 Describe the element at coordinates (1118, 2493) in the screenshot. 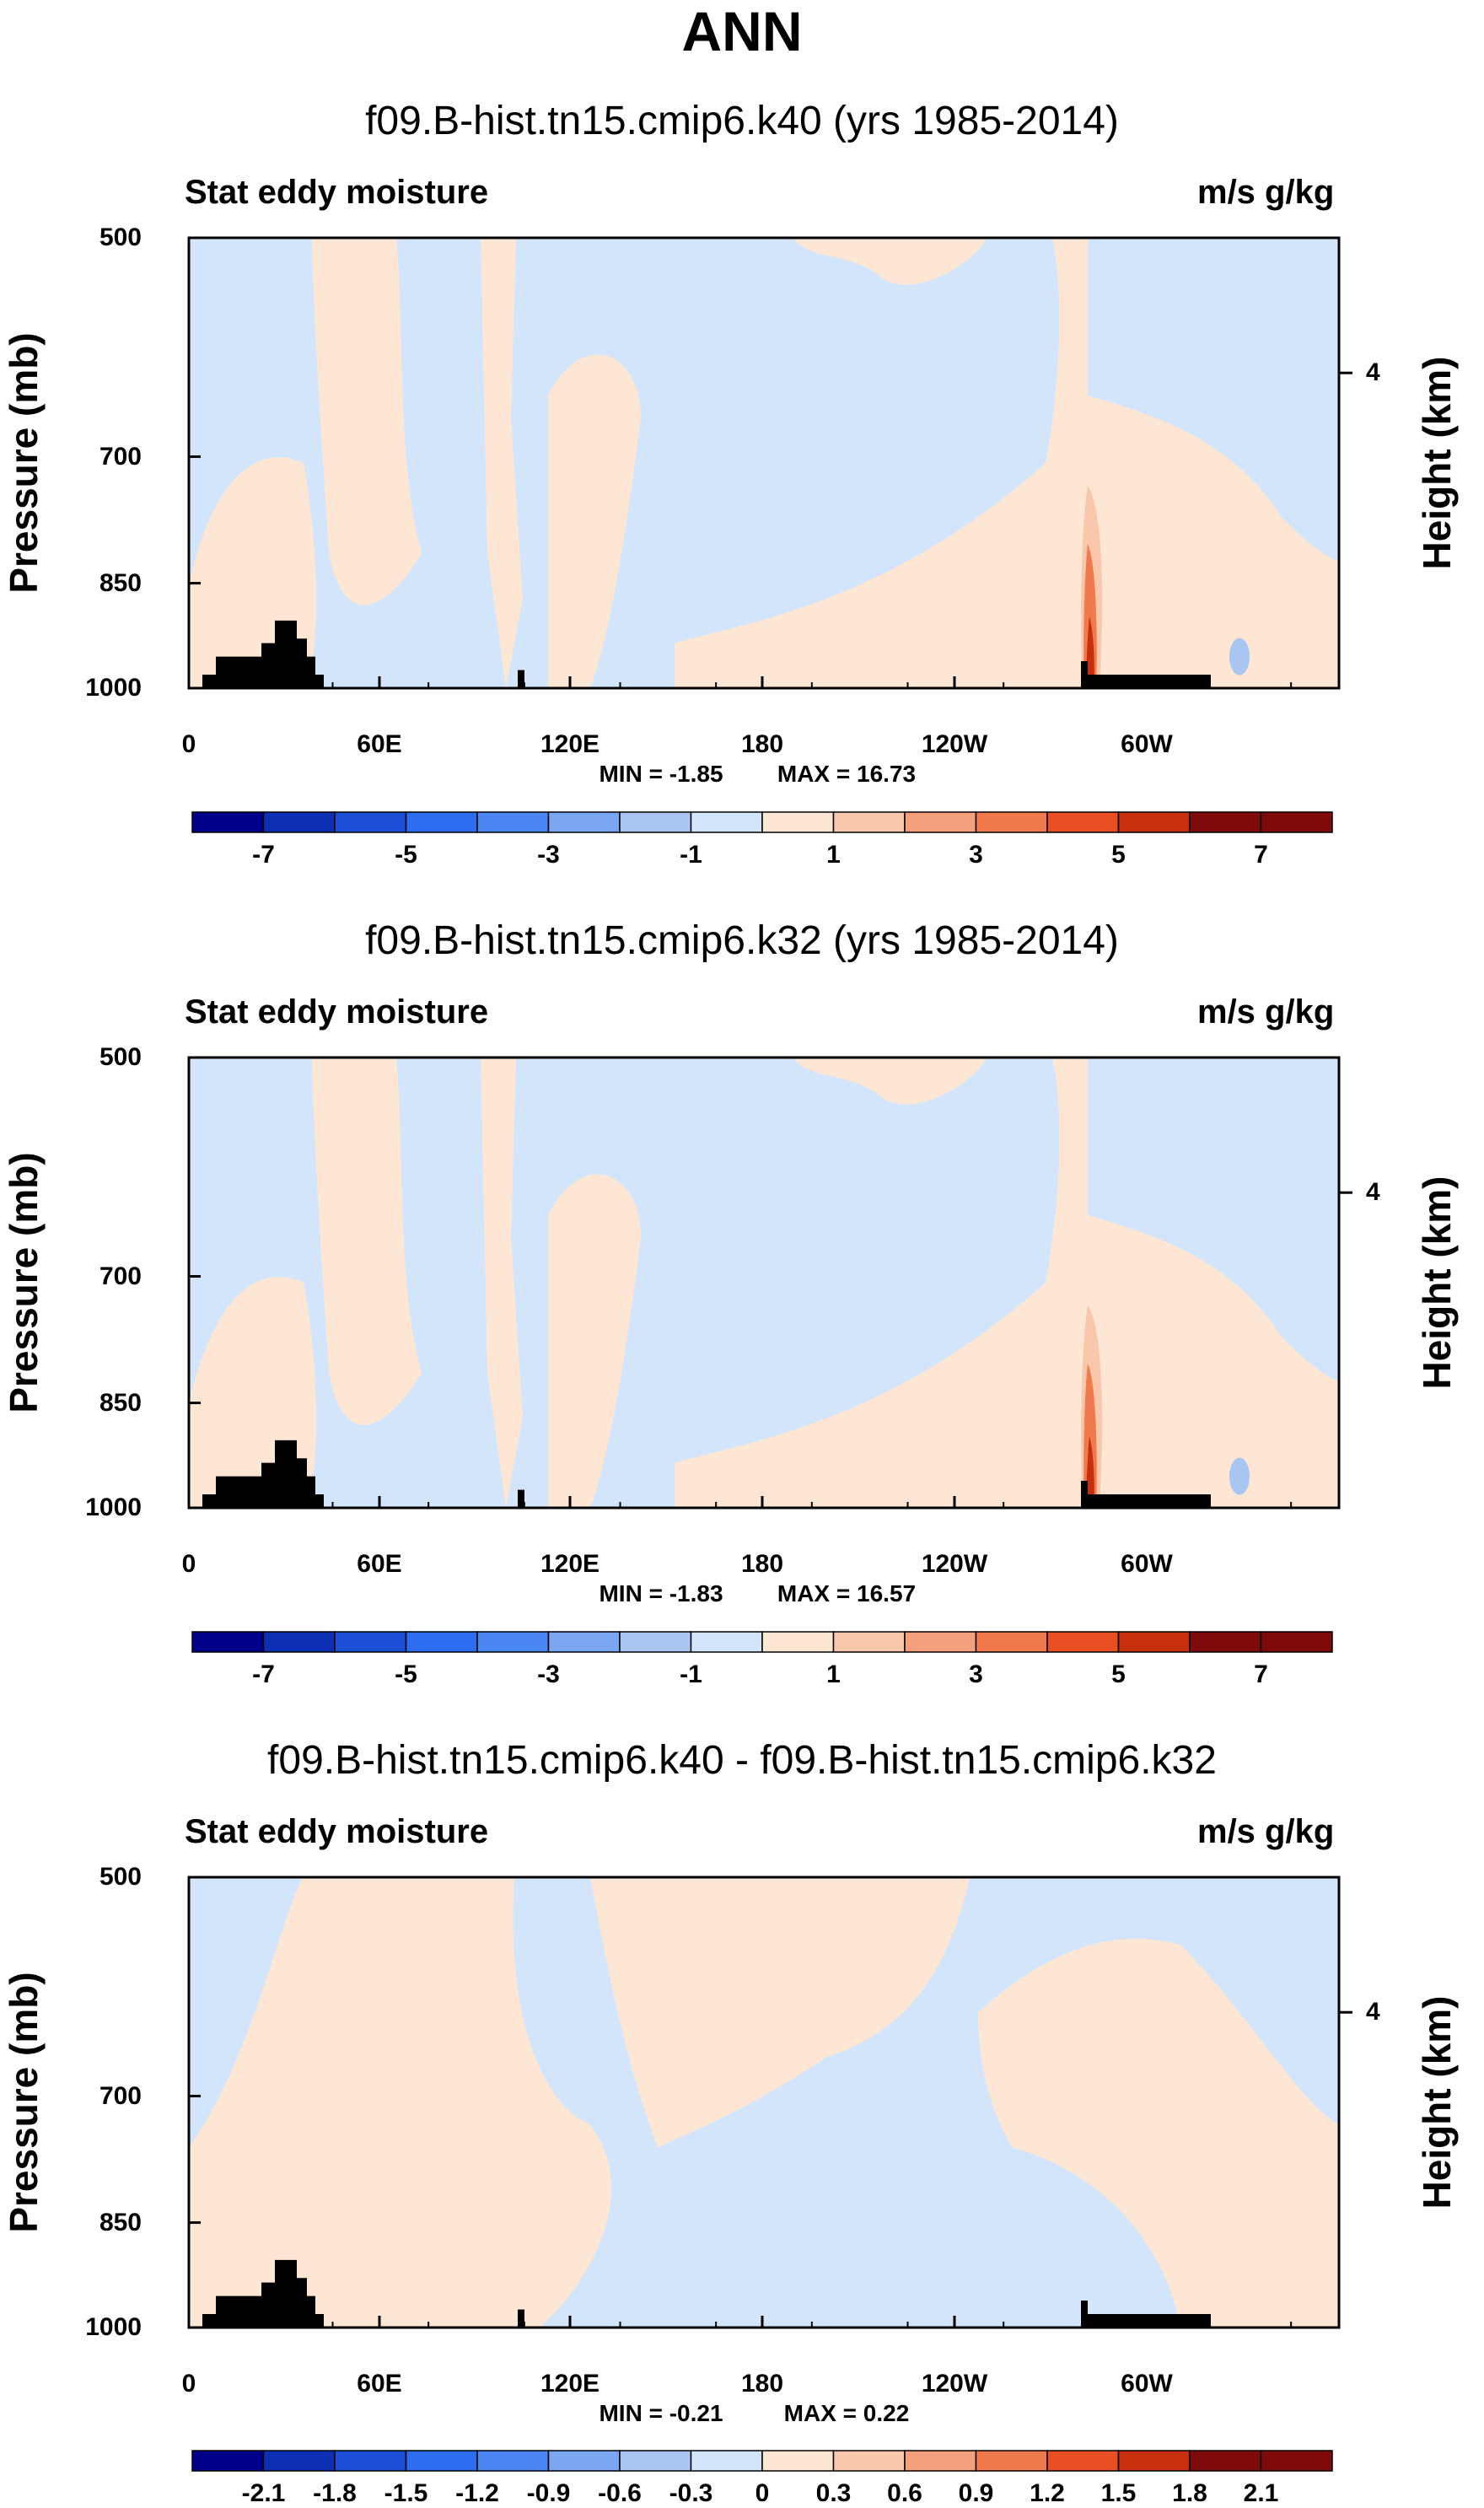

I see `colorbar-label: 1.5` at that location.